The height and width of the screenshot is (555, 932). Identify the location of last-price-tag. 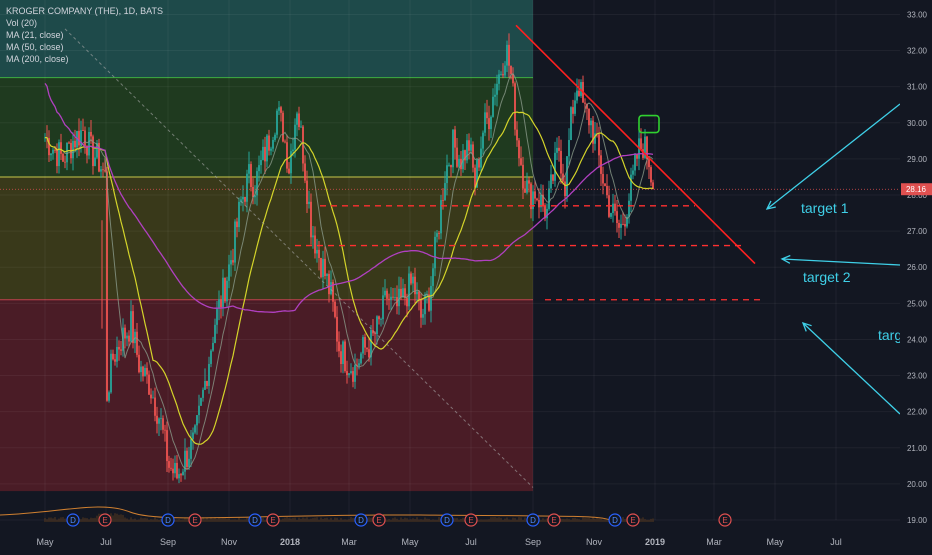
(916, 189).